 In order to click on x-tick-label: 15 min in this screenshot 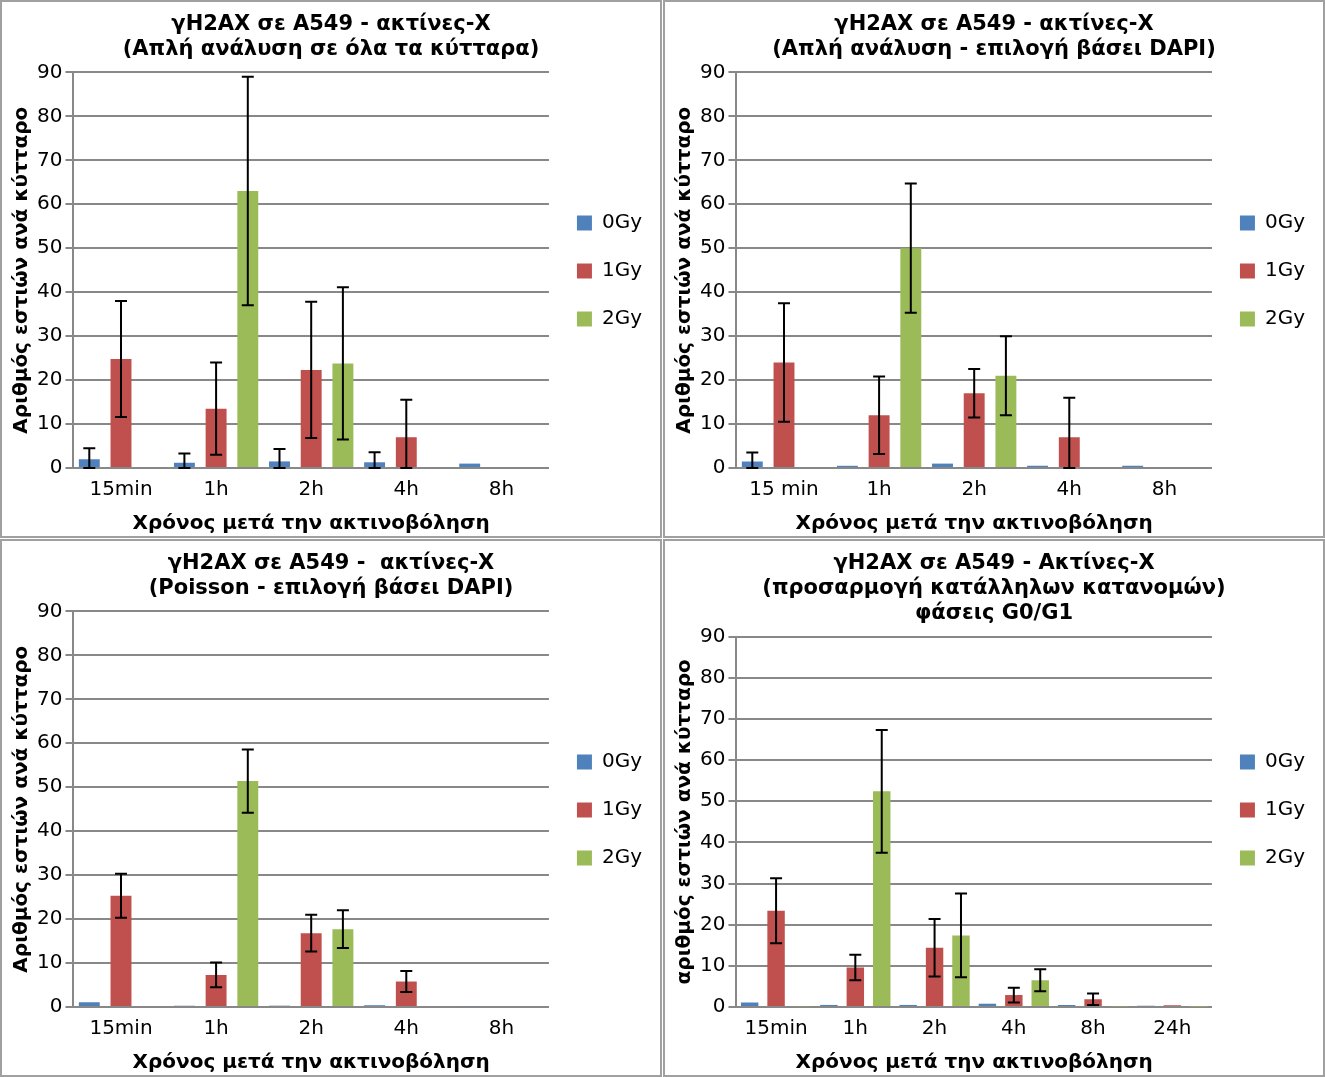, I will do `click(784, 488)`.